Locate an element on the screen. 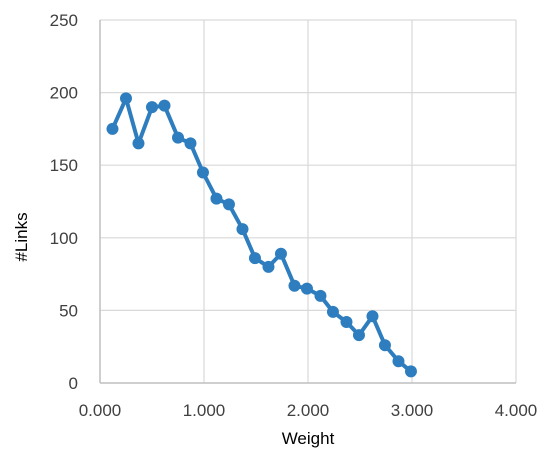  y-tick-label: 250 is located at coordinates (64, 20).